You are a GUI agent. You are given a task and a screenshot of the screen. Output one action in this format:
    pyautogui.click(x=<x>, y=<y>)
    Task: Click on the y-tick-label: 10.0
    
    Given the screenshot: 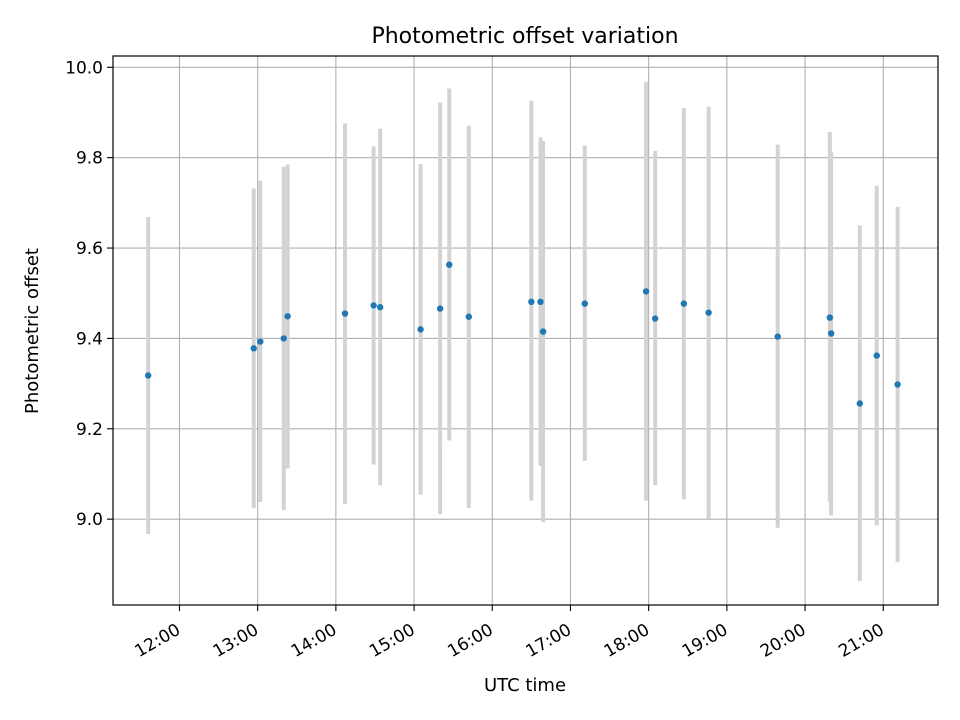 What is the action you would take?
    pyautogui.click(x=84, y=68)
    